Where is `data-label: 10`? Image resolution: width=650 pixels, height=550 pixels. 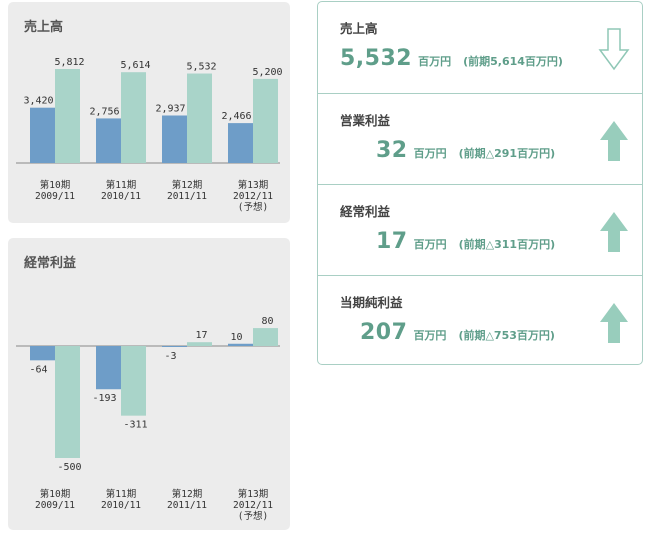
data-label: 10 is located at coordinates (236, 337).